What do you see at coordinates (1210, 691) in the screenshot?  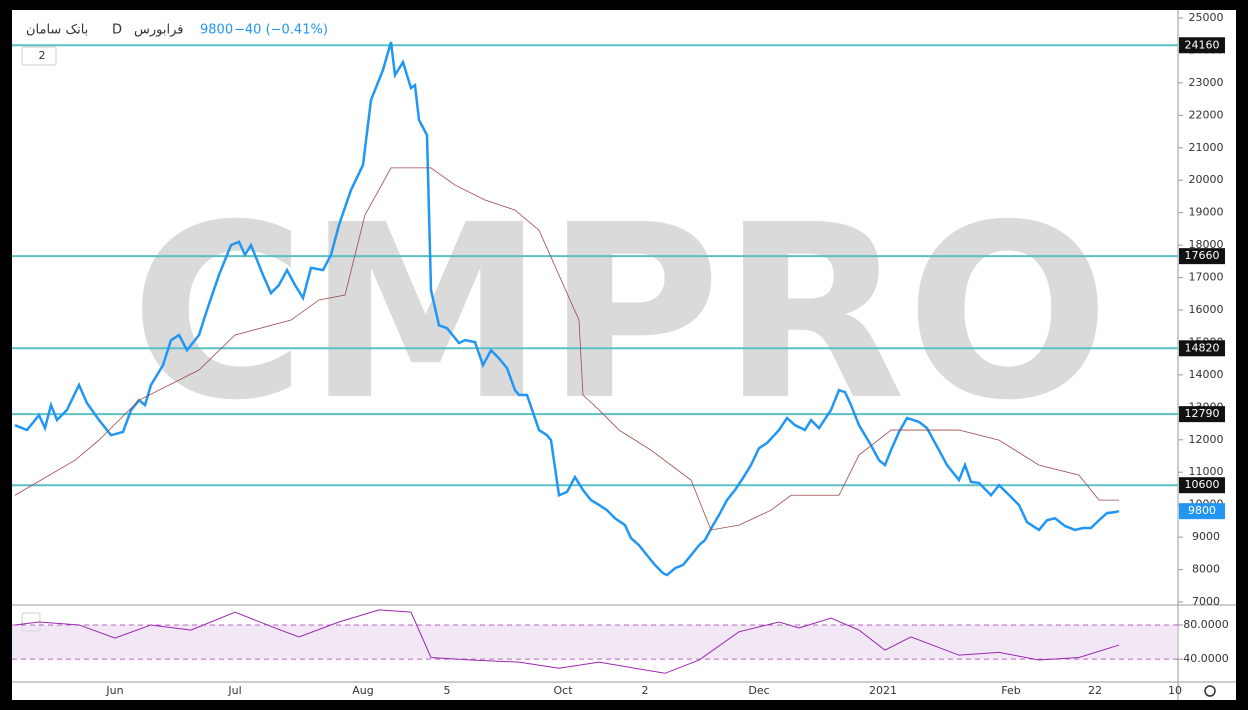 I see `settings-icon` at bounding box center [1210, 691].